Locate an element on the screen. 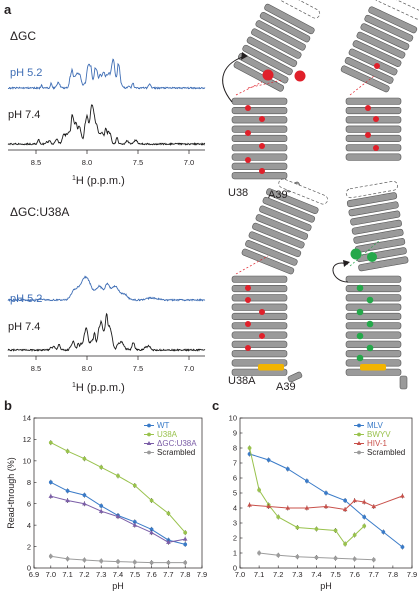 The image size is (419, 600). spectrum-bottom-tick-label: 8.0 is located at coordinates (87, 368).